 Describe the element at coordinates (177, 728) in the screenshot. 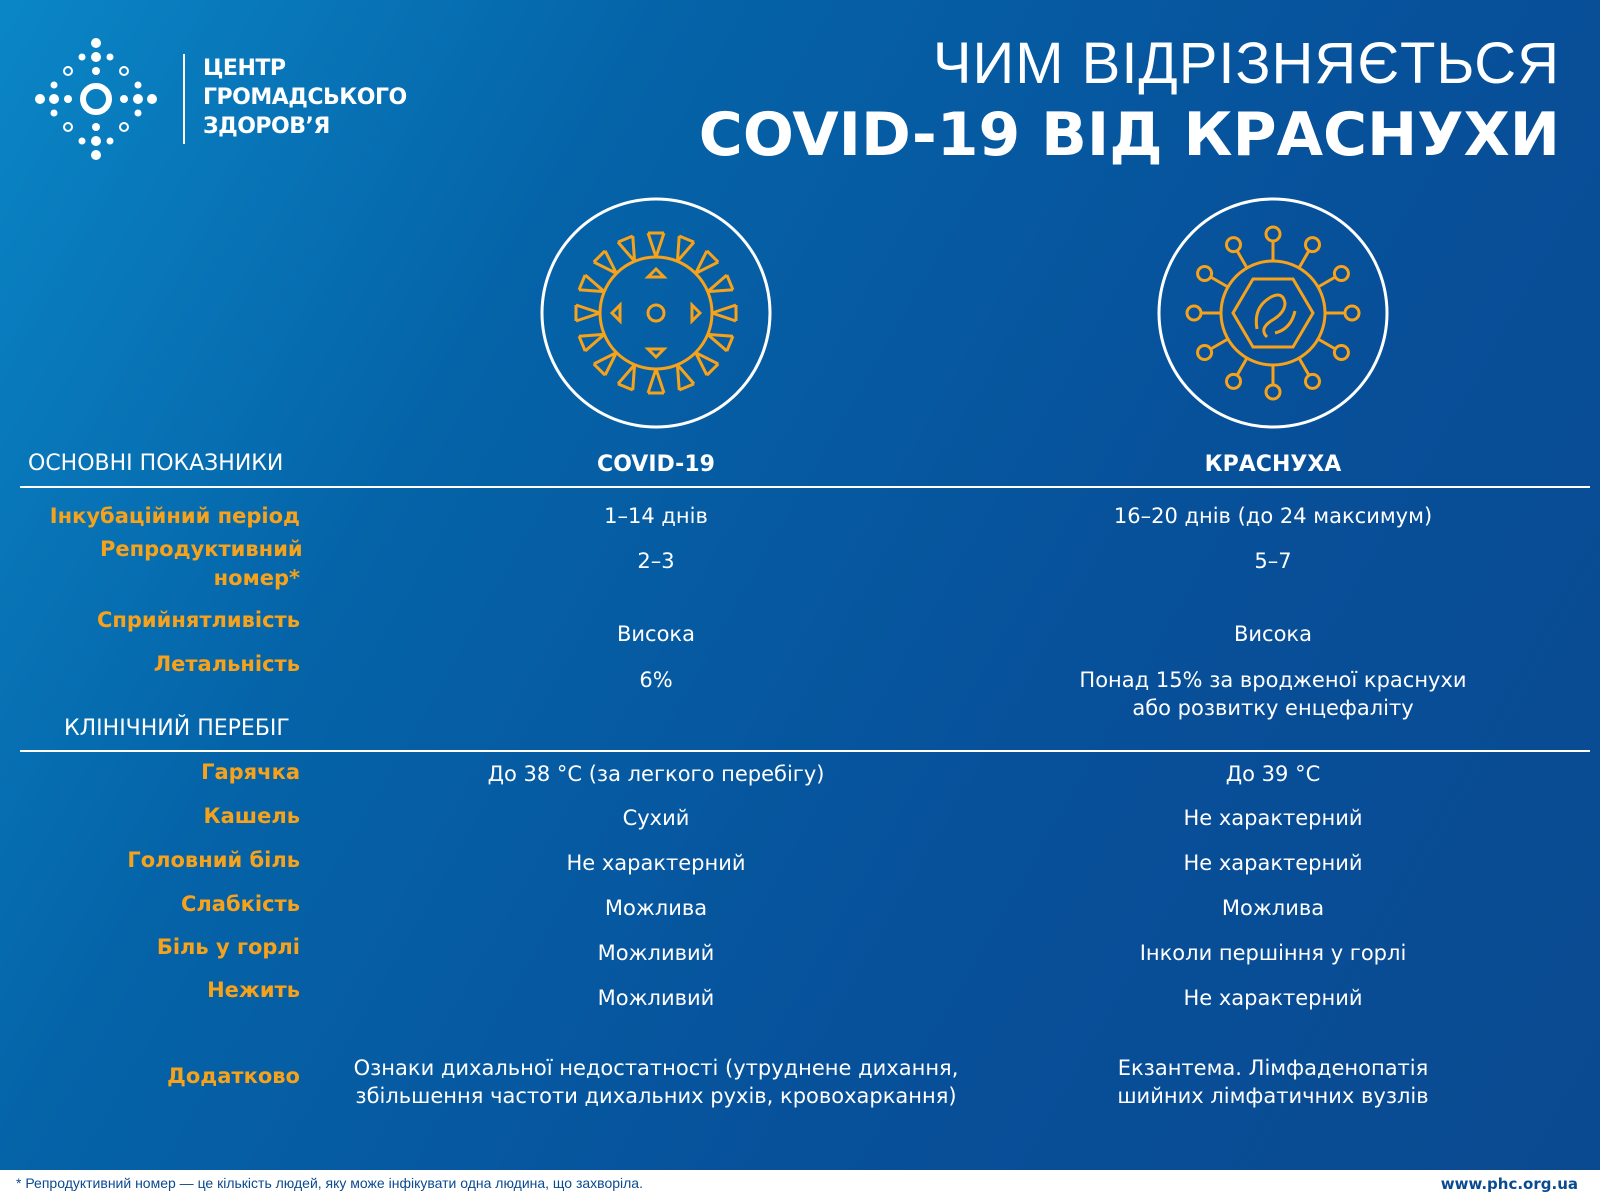

I see `section-title-clinical: КЛІНІЧНИЙ ПЕРЕБІГ` at that location.